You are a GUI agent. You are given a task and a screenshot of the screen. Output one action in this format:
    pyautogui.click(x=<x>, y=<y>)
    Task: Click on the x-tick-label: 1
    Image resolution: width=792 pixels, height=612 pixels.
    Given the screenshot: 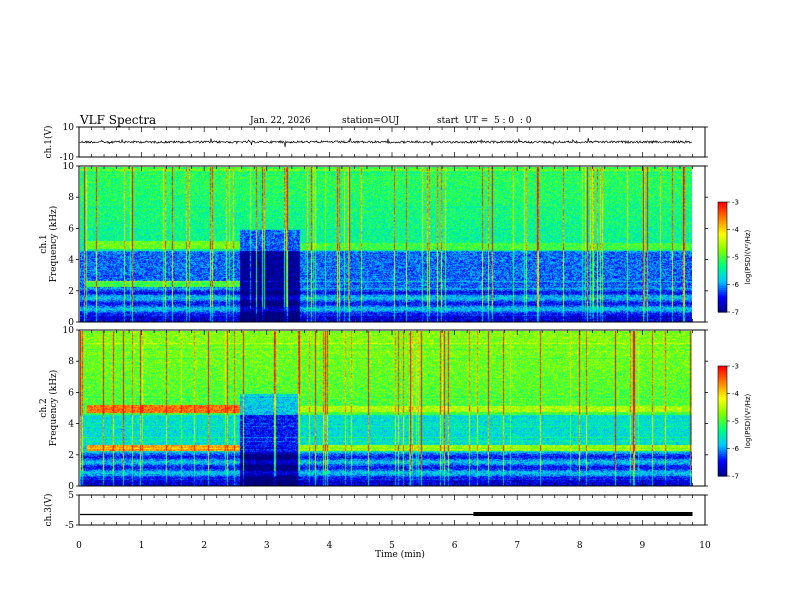 What is the action you would take?
    pyautogui.click(x=142, y=546)
    